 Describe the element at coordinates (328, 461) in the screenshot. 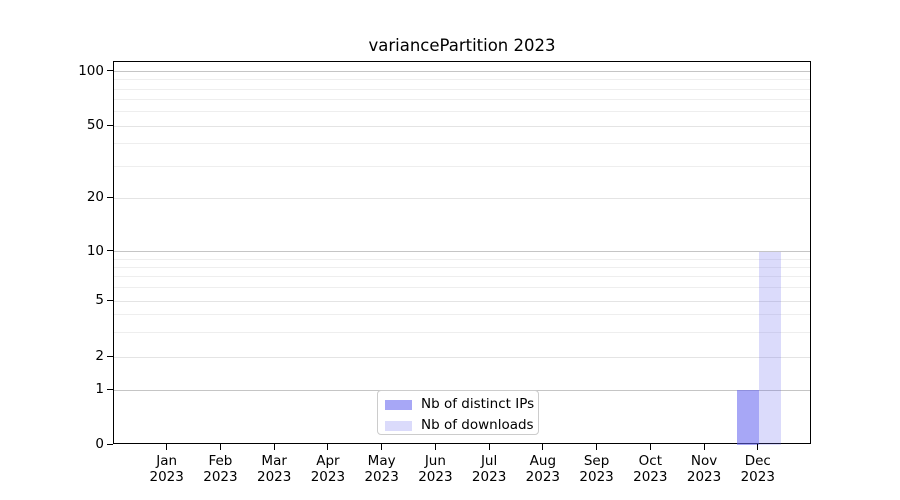

I see `x-tick-label-month-apr: Apr` at that location.